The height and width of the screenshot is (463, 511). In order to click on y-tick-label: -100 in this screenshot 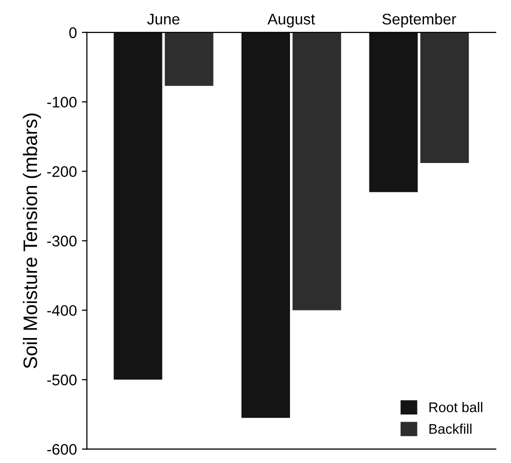, I will do `click(62, 102)`.